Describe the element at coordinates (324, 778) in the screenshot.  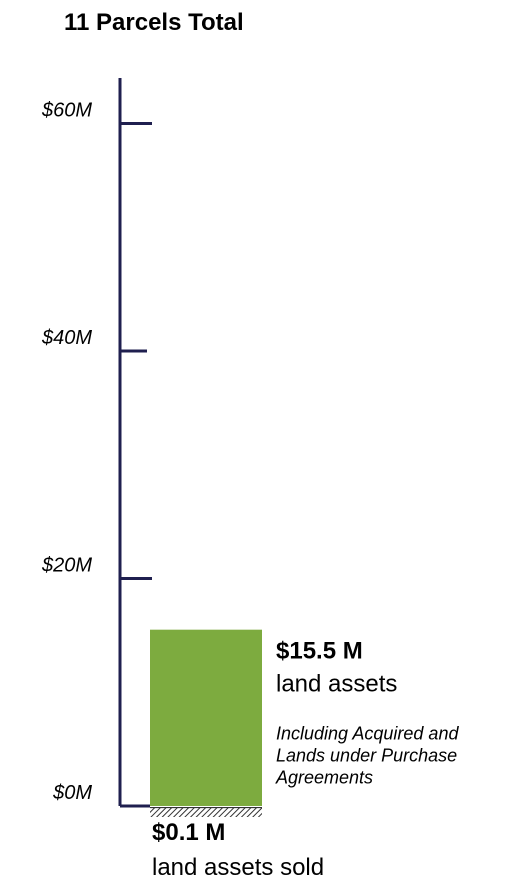
I see `note-line: Agreements` at that location.